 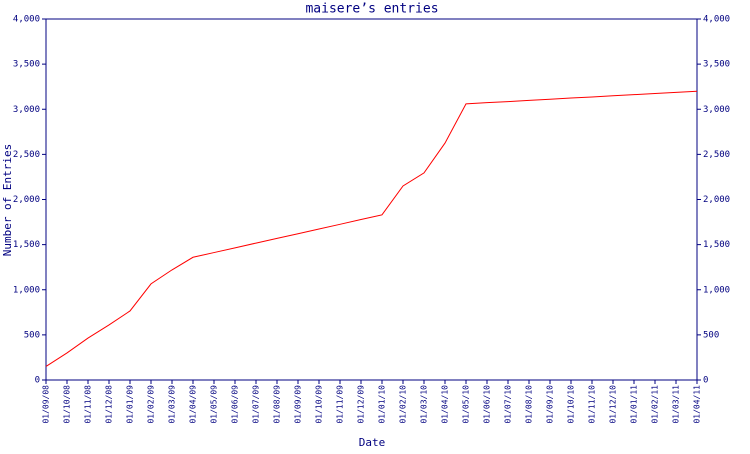 I want to click on x-tick-label: 01/05/09, so click(x=214, y=404).